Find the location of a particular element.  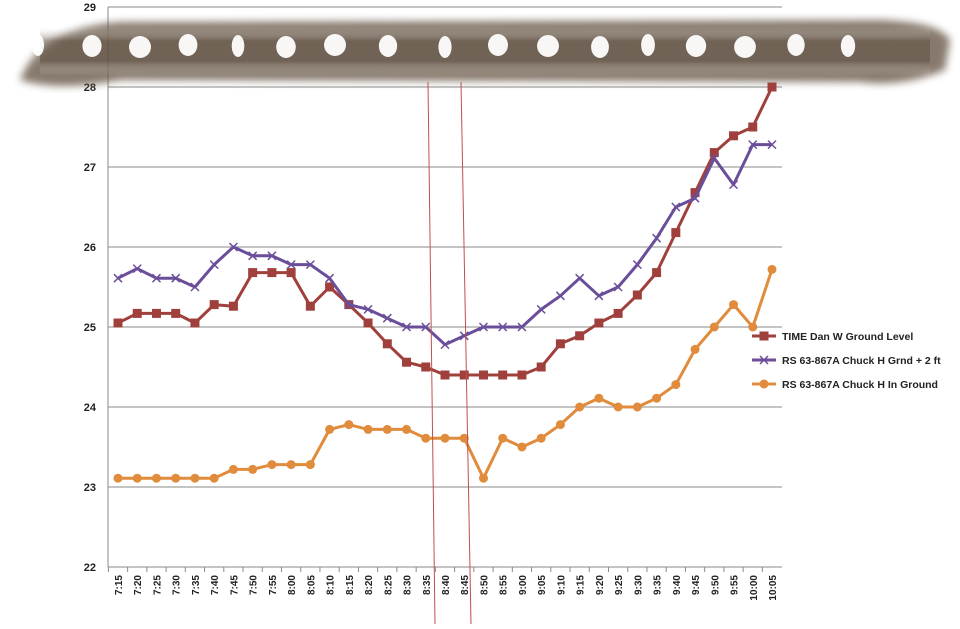

legend-label: RS 63-867A Chuck H Grnd + 2 ft is located at coordinates (861, 361).